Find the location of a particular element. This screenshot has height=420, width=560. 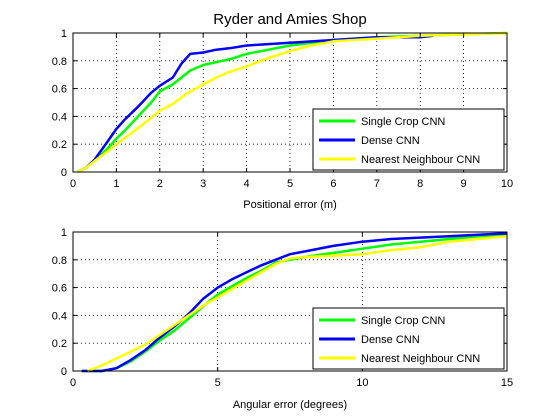

x-tick-label: 1 is located at coordinates (116, 184).